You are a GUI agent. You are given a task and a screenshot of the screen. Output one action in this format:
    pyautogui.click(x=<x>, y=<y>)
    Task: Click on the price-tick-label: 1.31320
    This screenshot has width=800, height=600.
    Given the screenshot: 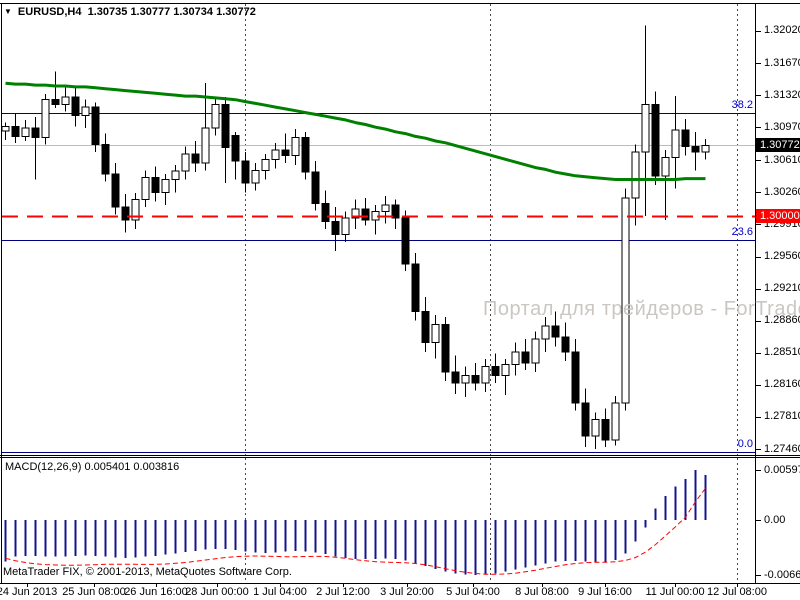 What is the action you would take?
    pyautogui.click(x=782, y=94)
    